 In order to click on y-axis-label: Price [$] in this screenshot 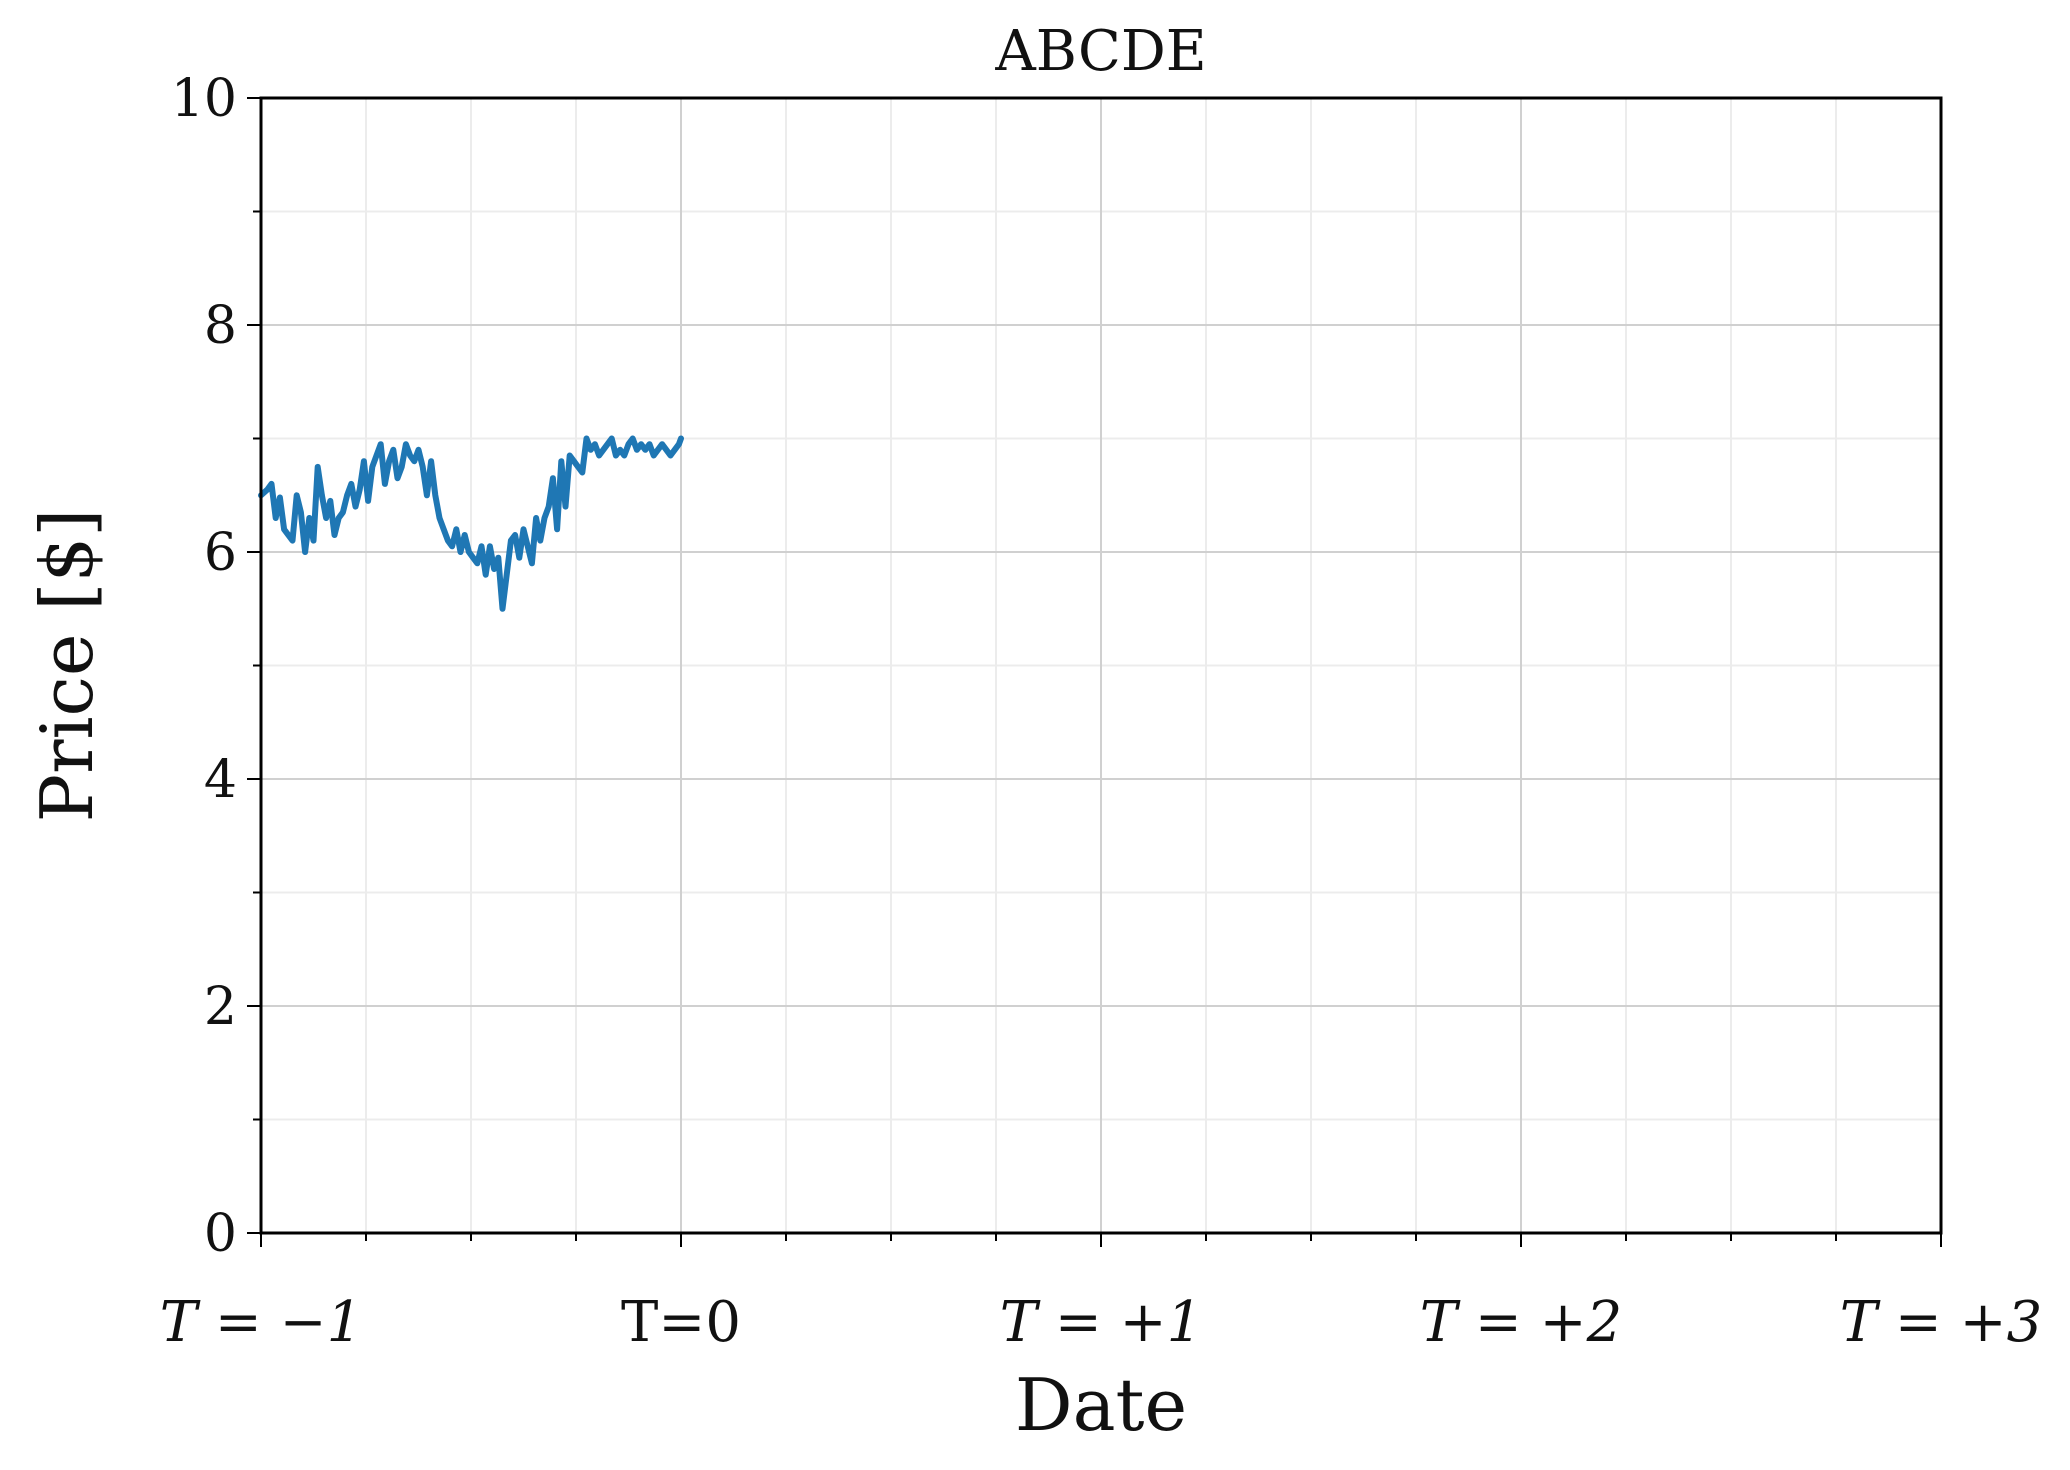, I will do `click(67, 666)`.